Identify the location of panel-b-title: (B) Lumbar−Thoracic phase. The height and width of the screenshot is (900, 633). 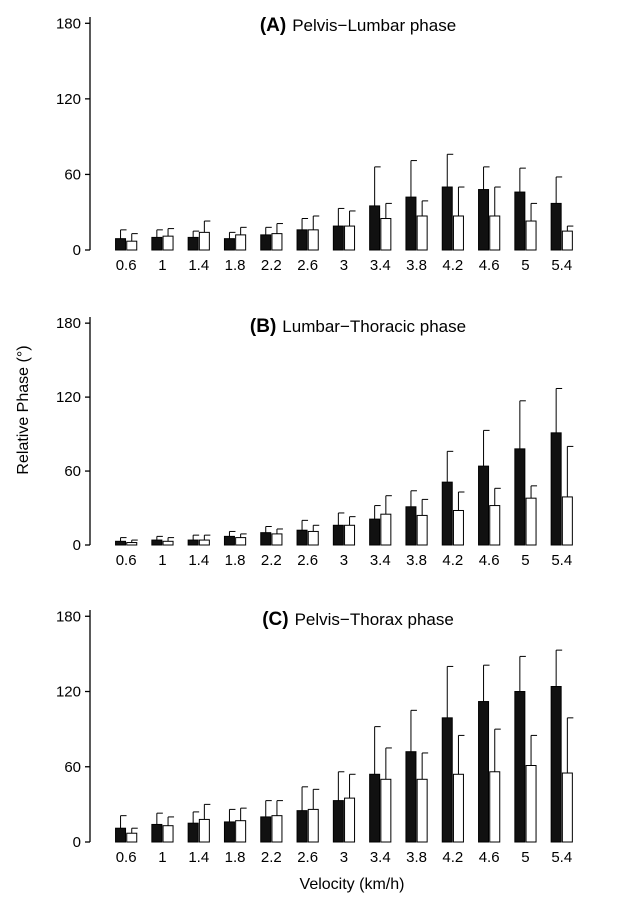
(358, 326).